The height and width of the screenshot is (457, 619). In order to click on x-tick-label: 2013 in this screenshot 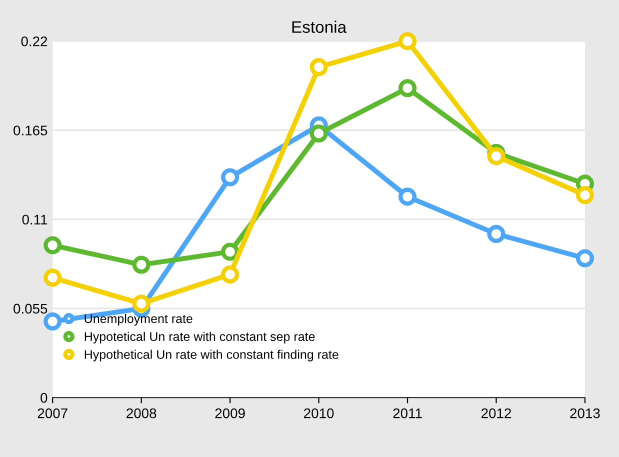, I will do `click(585, 413)`.